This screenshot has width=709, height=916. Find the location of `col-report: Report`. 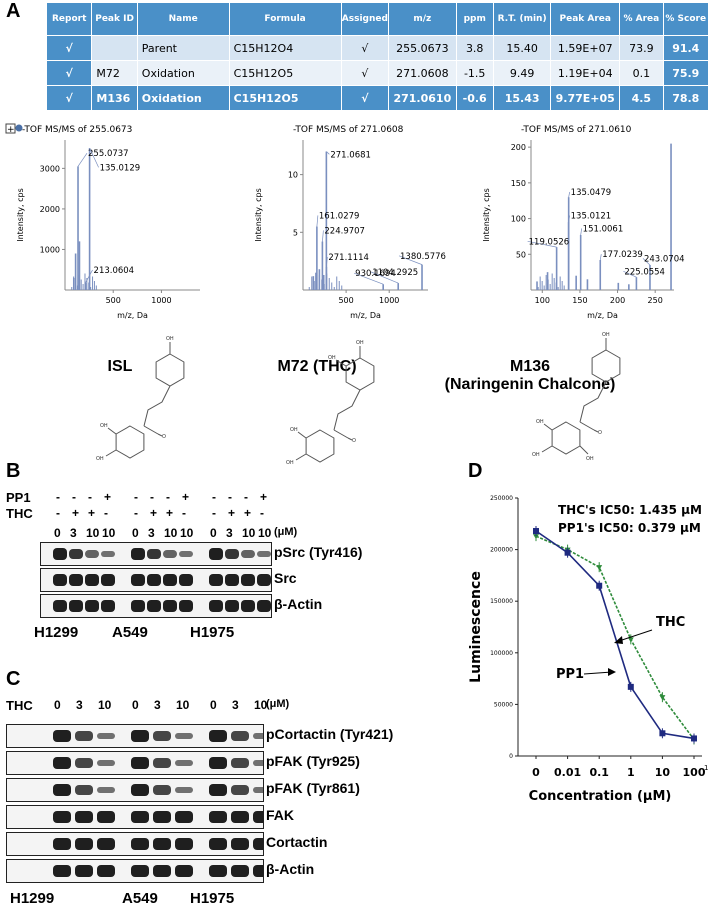

col-report: Report is located at coordinates (69, 19).